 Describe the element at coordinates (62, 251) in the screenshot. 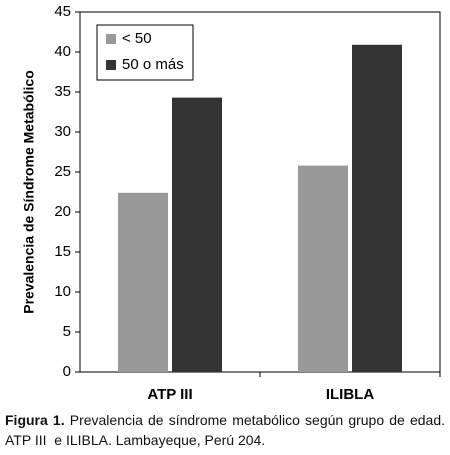

I see `y-tick-label: 15` at that location.